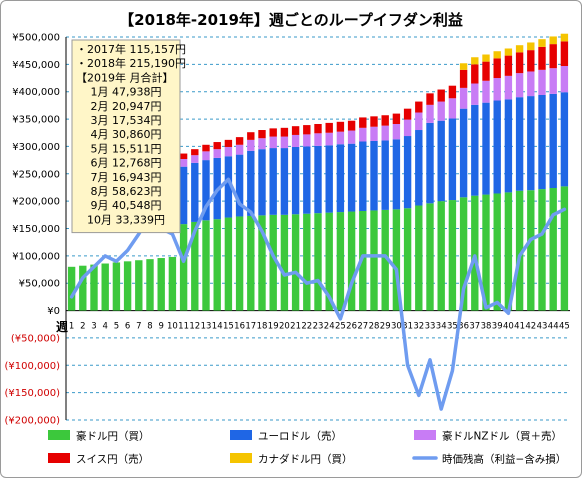 This screenshot has width=582, height=478. I want to click on x-tick-label: 30, so click(396, 327).